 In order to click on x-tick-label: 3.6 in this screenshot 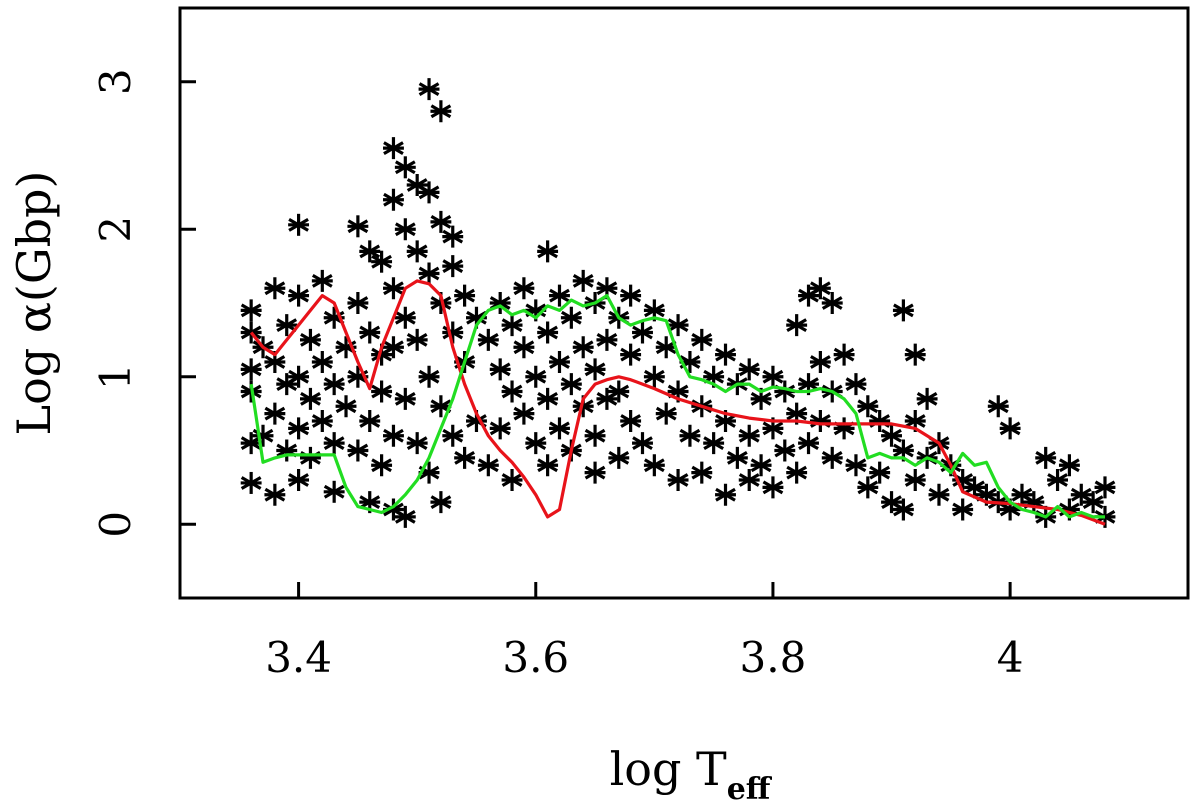, I will do `click(535, 657)`.